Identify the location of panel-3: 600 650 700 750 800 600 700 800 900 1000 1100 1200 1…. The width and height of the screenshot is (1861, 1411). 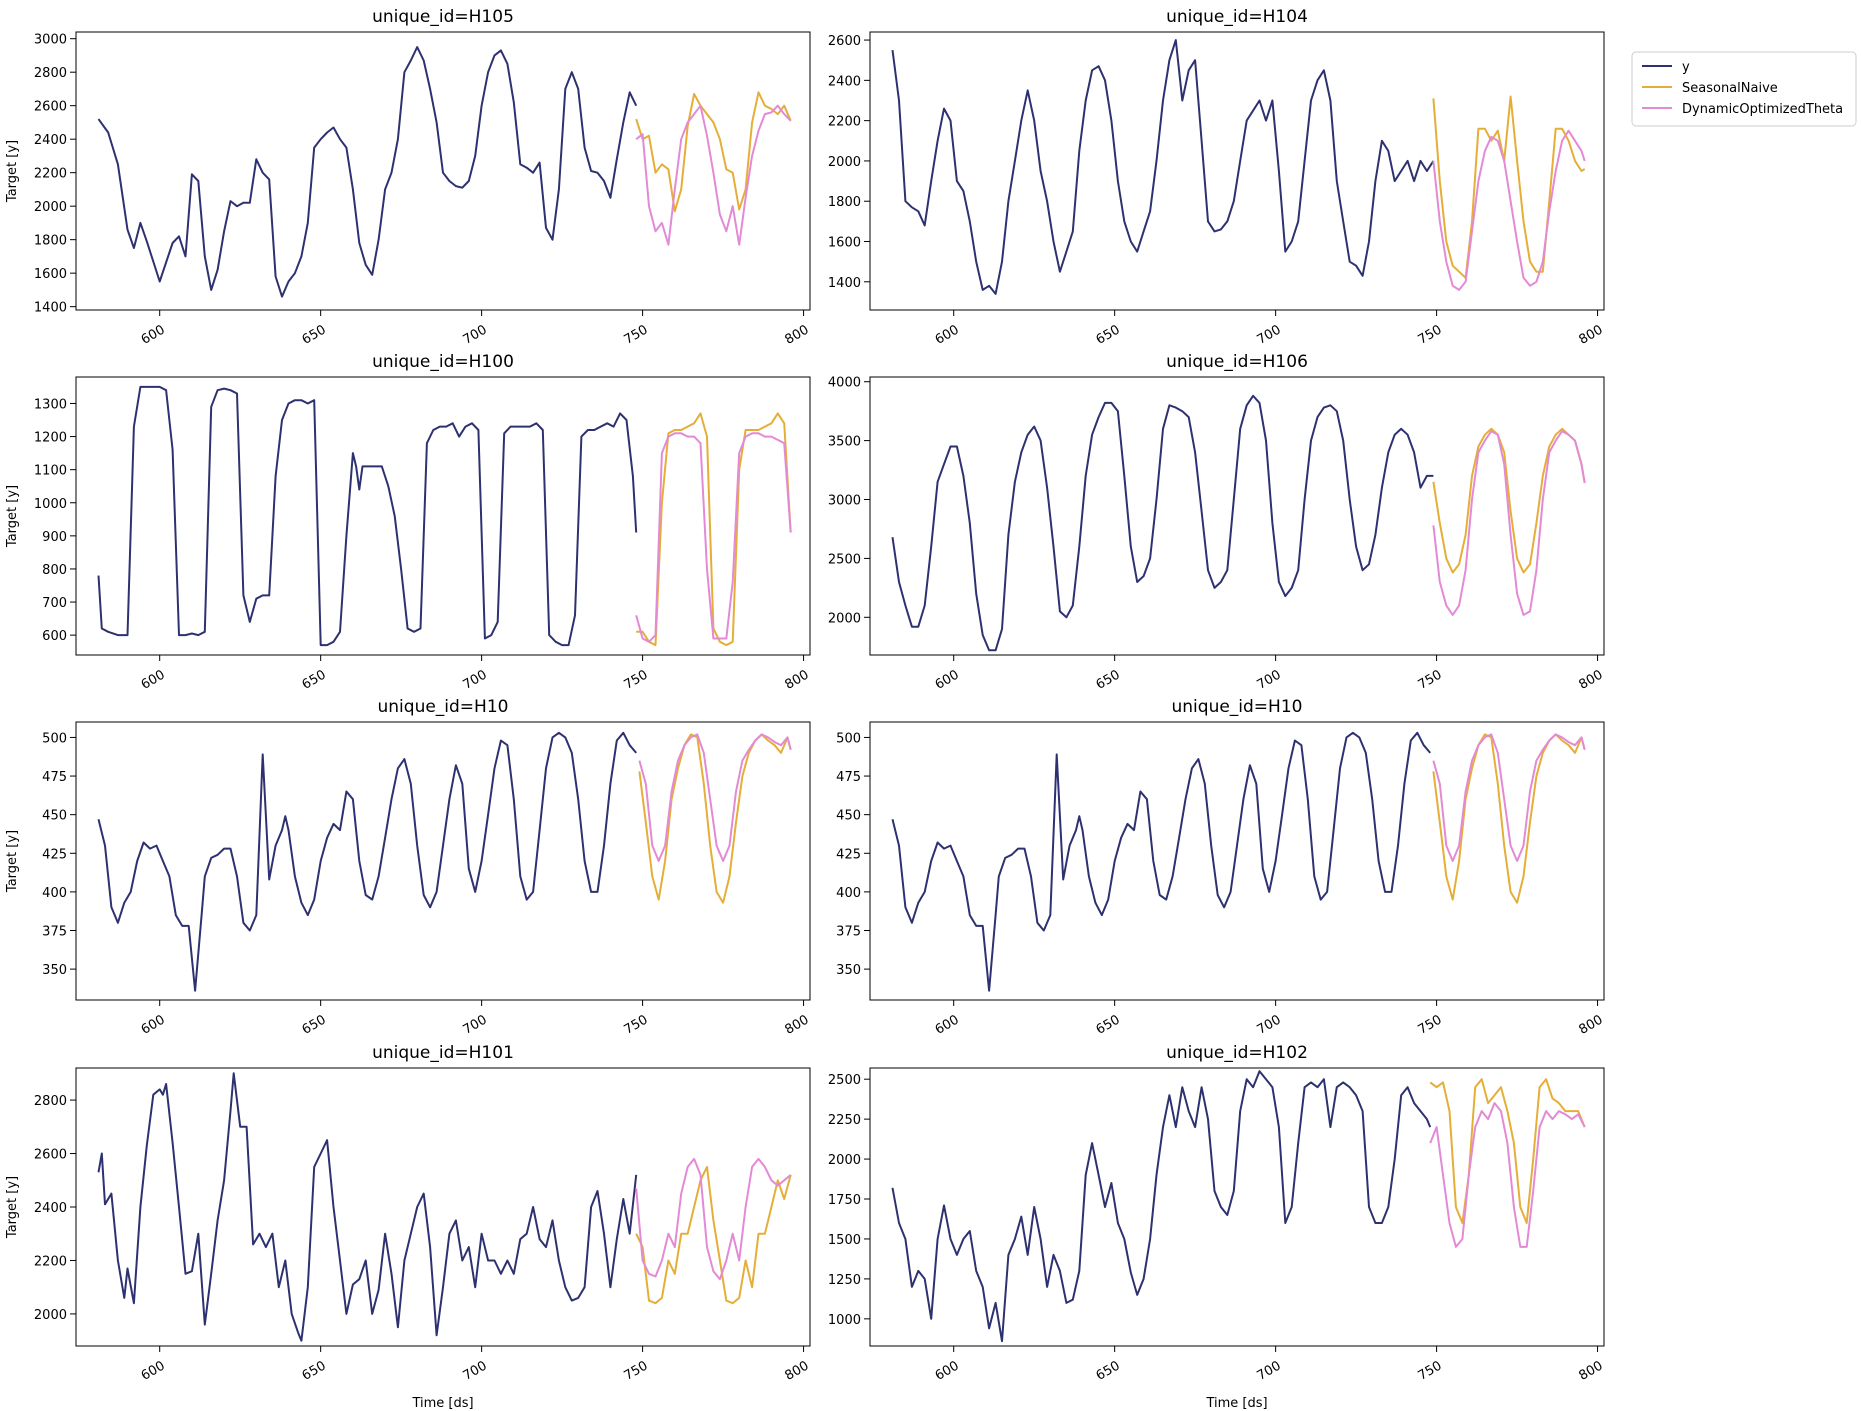
(408, 522).